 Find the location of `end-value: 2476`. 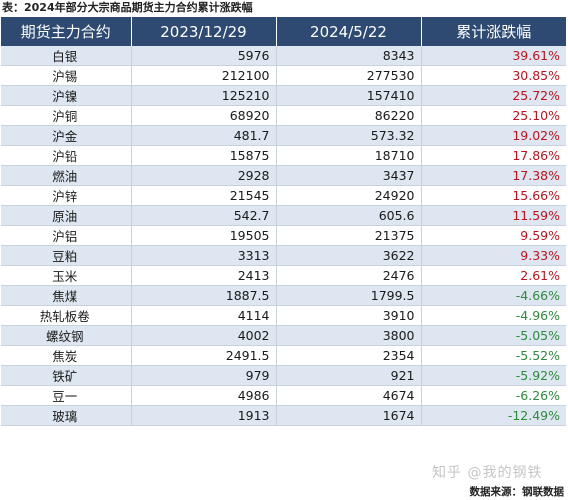

end-value: 2476 is located at coordinates (349, 275).